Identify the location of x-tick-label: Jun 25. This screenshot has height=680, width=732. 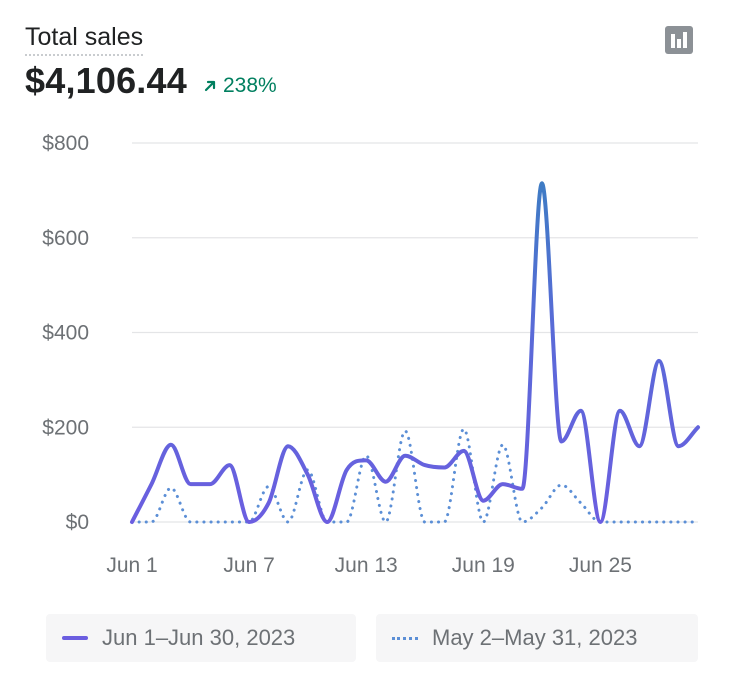
(600, 565).